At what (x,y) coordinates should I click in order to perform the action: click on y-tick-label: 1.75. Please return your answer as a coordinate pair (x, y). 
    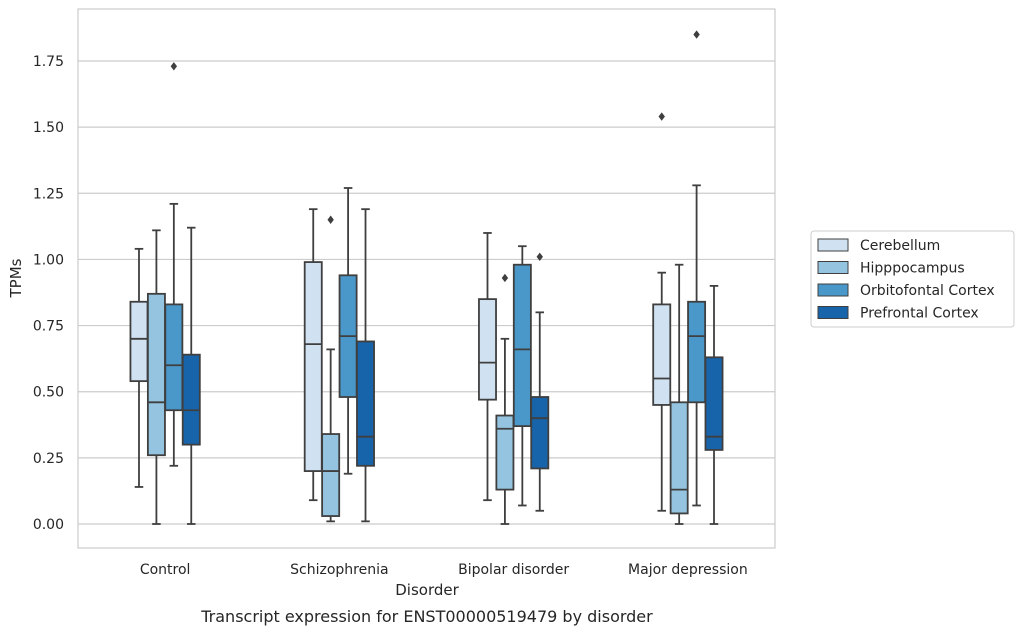
    Looking at the image, I should click on (48, 62).